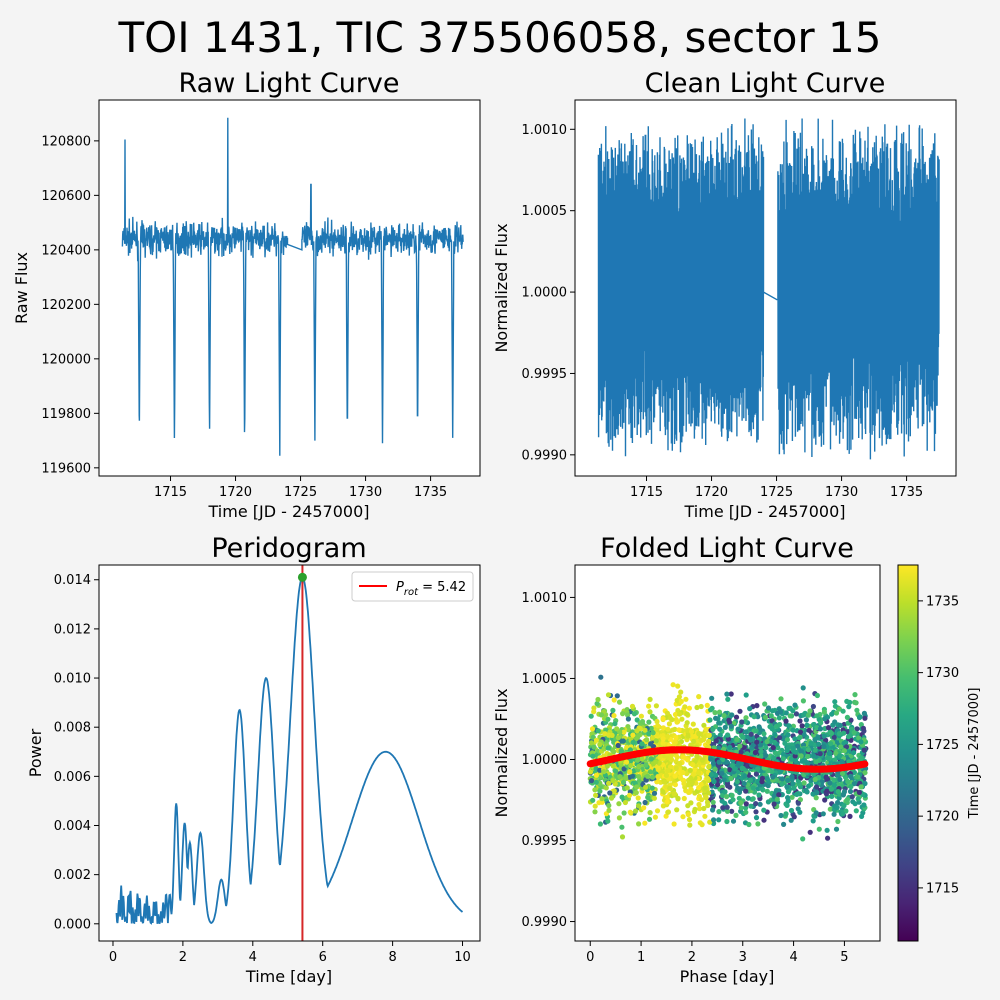  Describe the element at coordinates (765, 83) in the screenshot. I see `clean-panel-title: Clean Light Curve` at that location.